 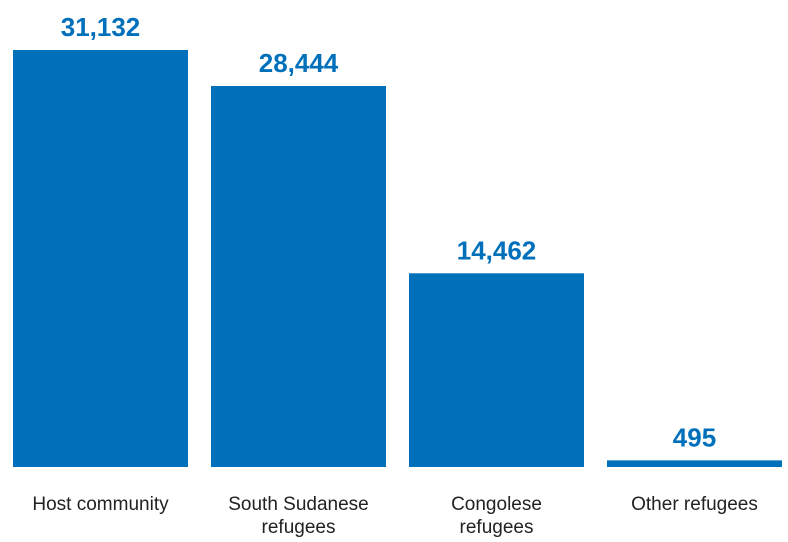 What do you see at coordinates (299, 63) in the screenshot?
I see `value-label-1: 28,444` at bounding box center [299, 63].